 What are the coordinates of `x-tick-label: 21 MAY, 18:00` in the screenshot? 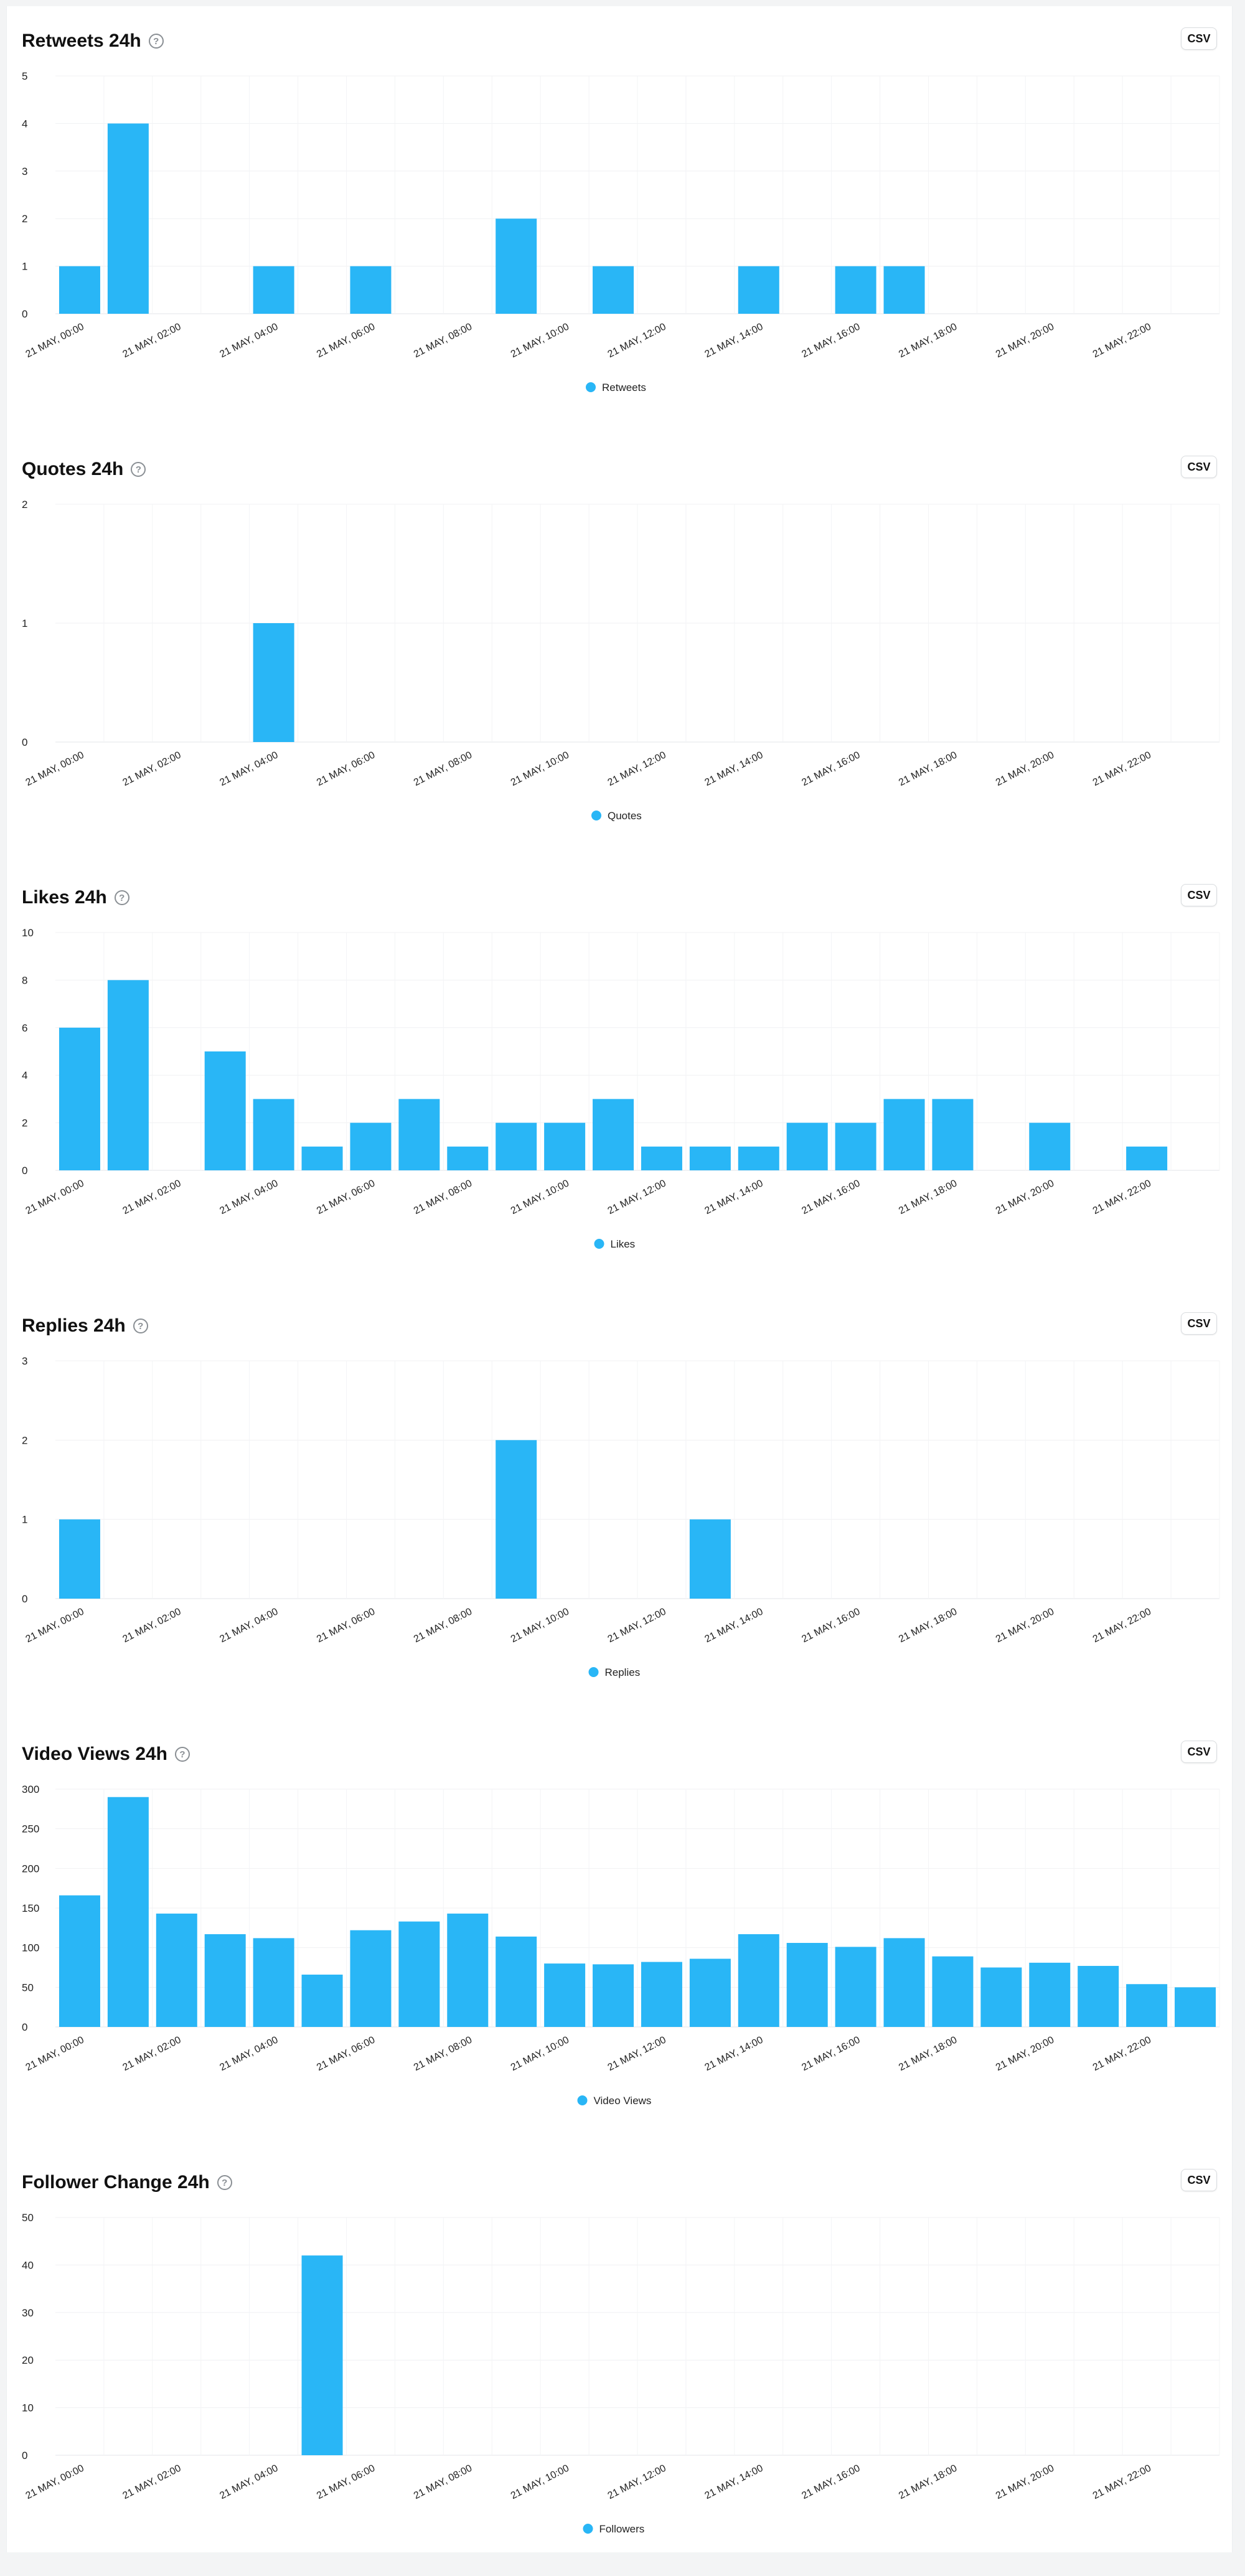 It's located at (928, 2053).